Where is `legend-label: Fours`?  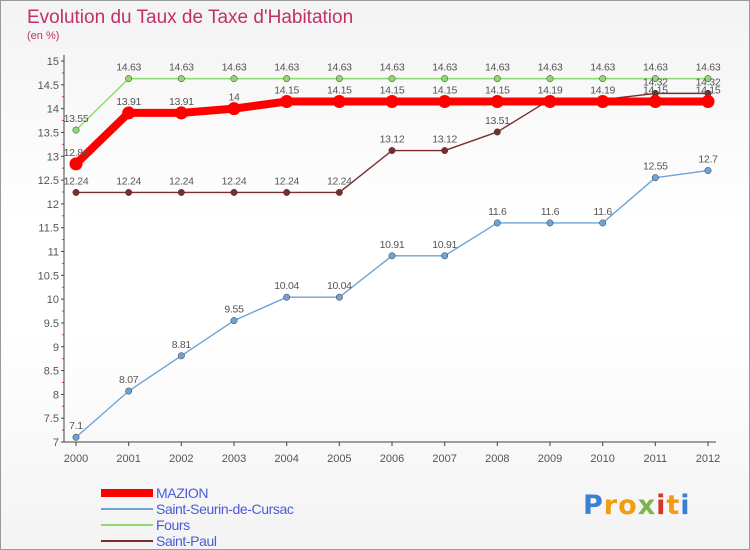 legend-label: Fours is located at coordinates (173, 525).